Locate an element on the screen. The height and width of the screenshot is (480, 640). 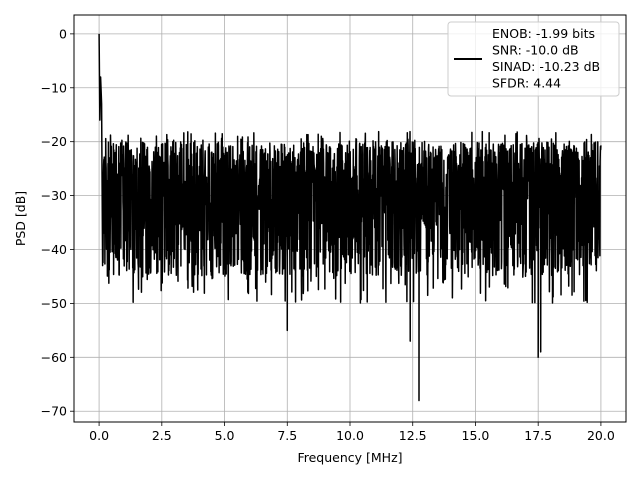
x-tick-label: 0.0 is located at coordinates (99, 435).